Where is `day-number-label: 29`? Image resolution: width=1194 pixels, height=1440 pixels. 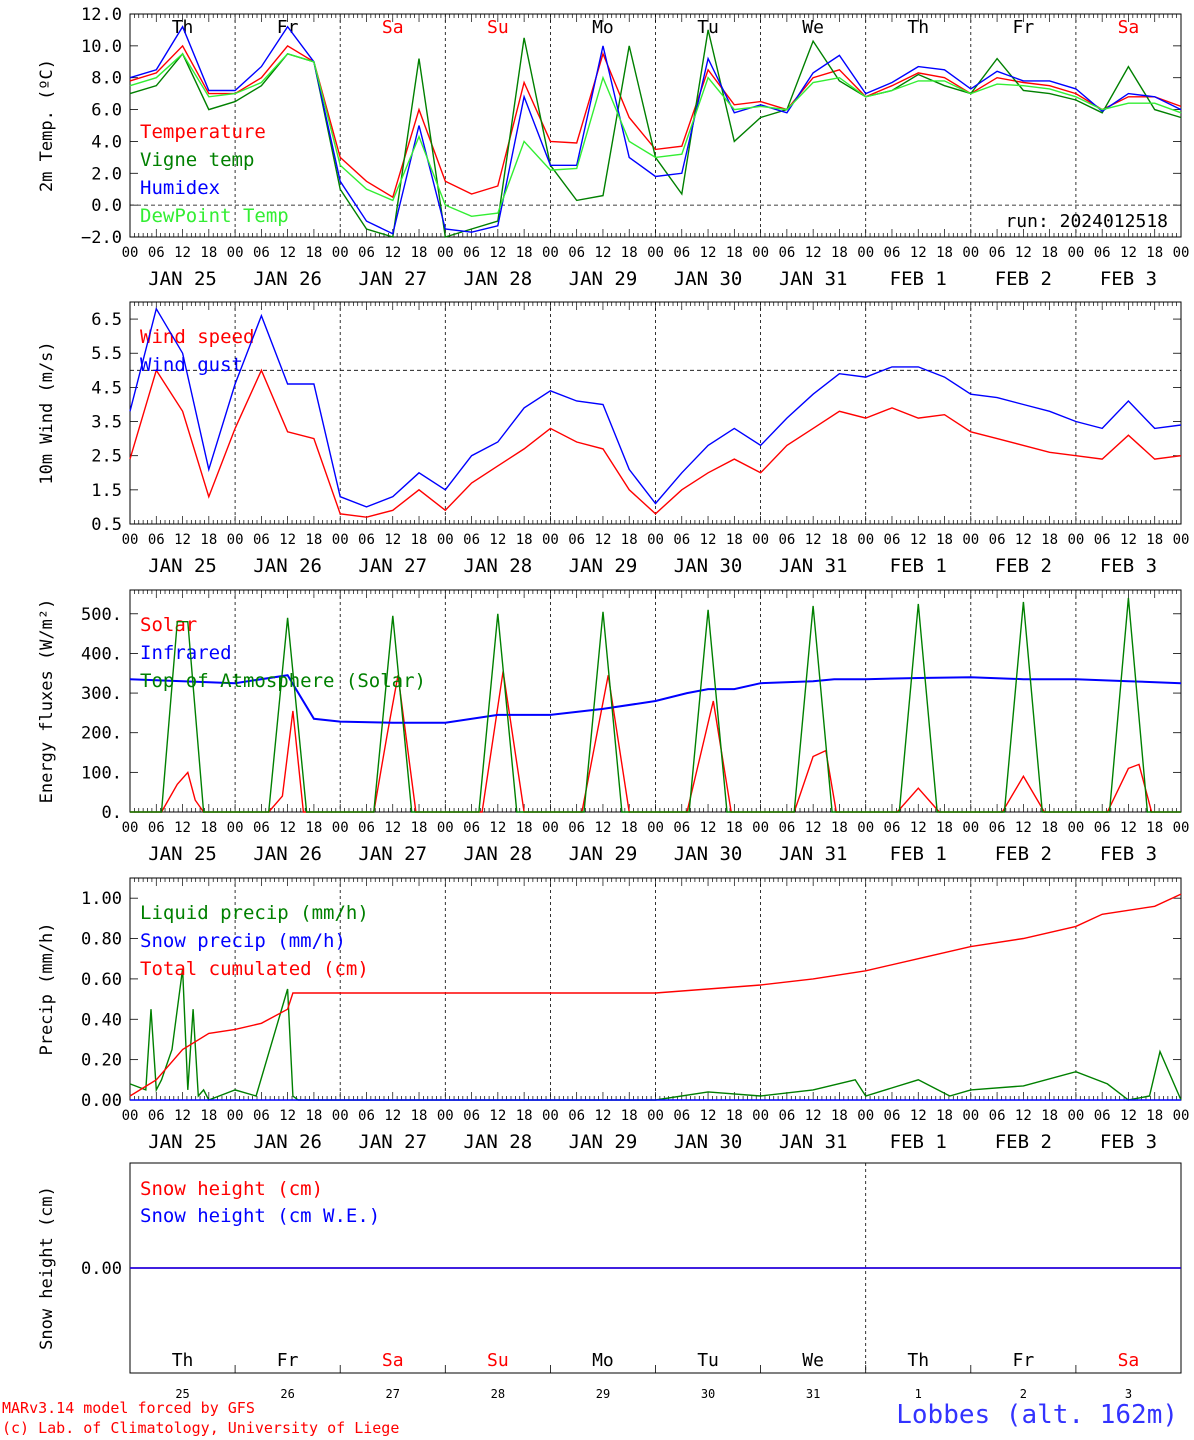
day-number-label: 29 is located at coordinates (603, 1393).